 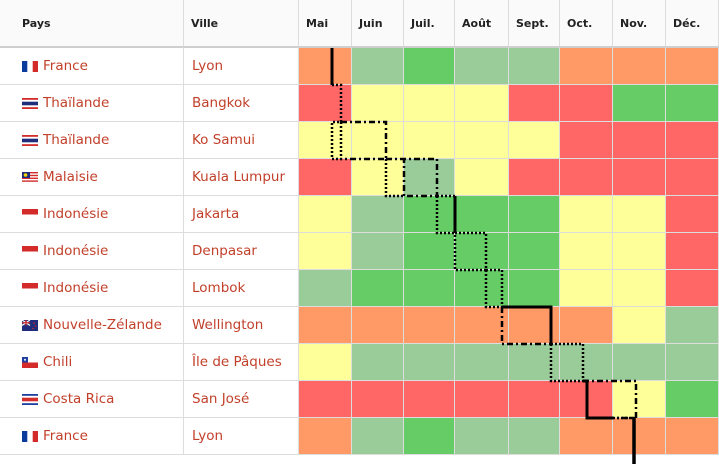 I want to click on country-link: Malaisie, so click(x=92, y=177).